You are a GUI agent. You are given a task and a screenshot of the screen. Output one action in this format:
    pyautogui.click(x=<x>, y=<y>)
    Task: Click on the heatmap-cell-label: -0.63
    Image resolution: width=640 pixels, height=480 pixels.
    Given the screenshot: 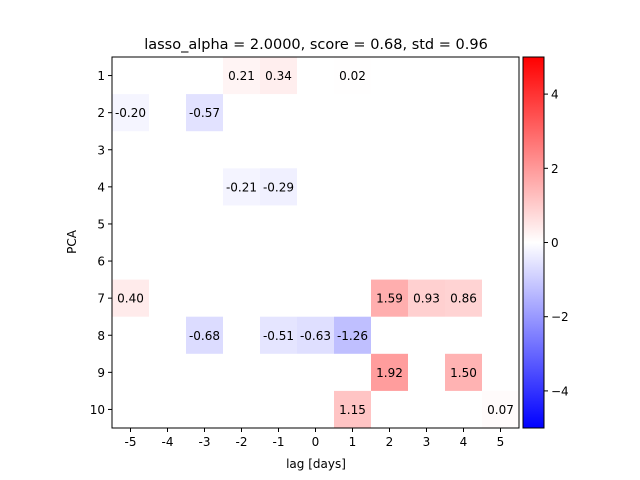 What is the action you would take?
    pyautogui.click(x=315, y=336)
    